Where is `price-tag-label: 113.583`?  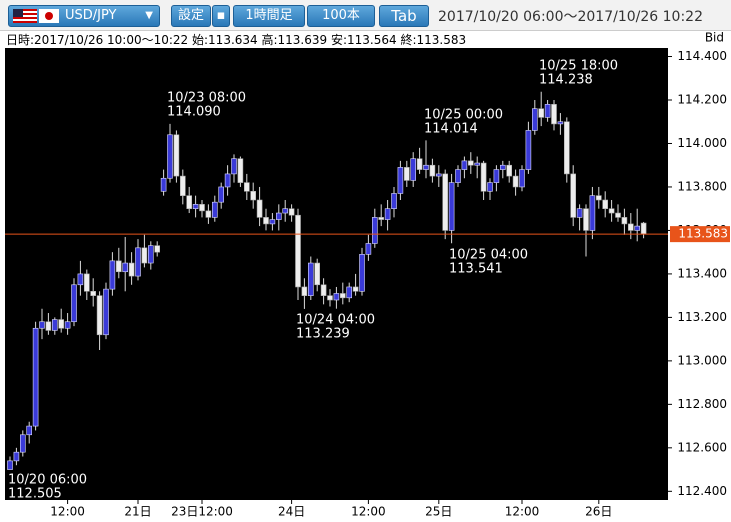
price-tag-label: 113.583 is located at coordinates (703, 234).